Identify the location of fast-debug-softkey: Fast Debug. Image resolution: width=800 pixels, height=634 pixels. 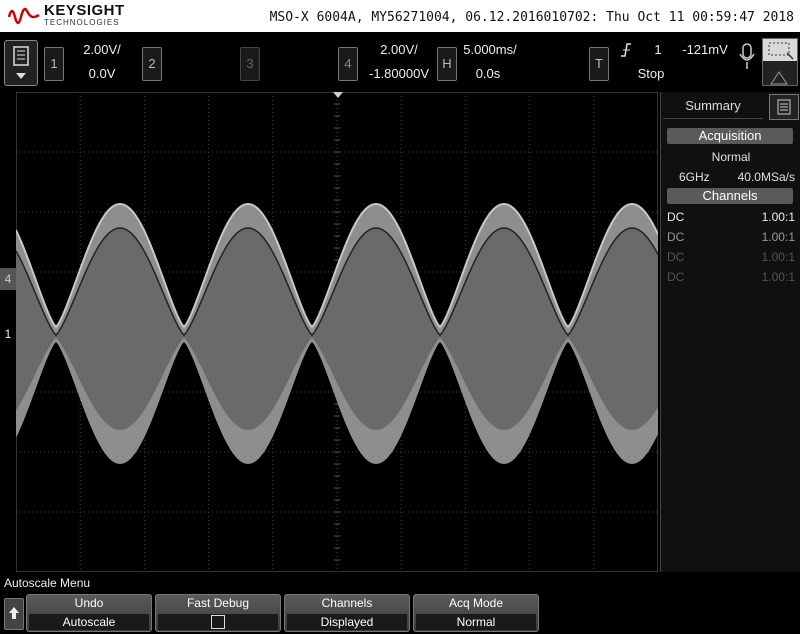
(218, 613).